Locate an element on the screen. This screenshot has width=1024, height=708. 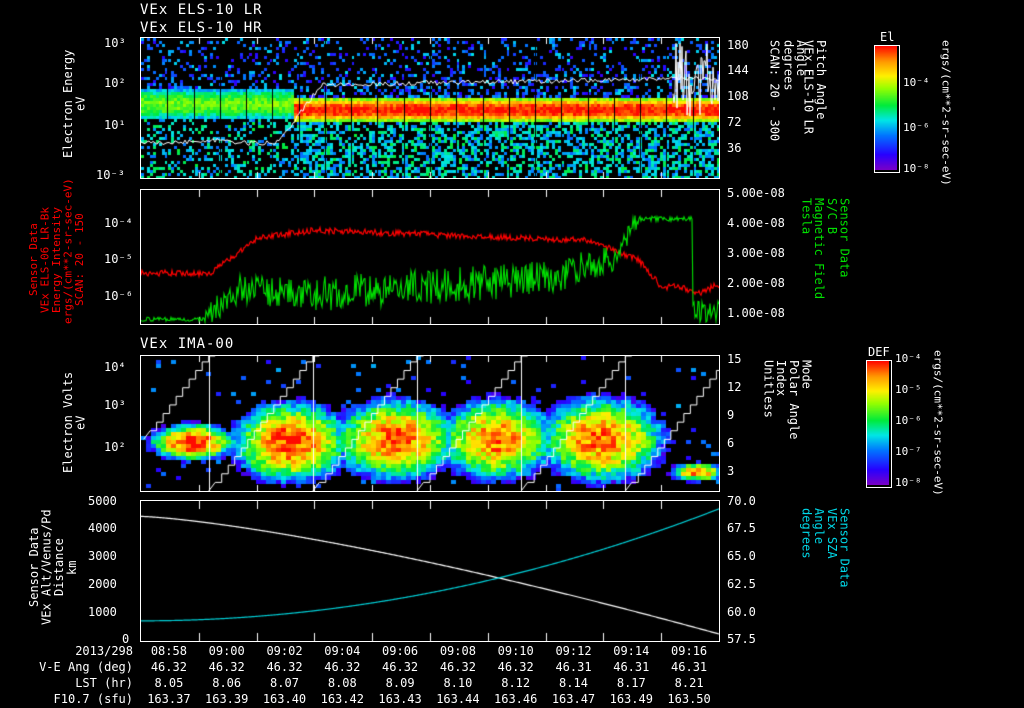
panel1-right-axis-label: Pitch Angle VEx ELS-10 LR is located at coordinates (815, 87).